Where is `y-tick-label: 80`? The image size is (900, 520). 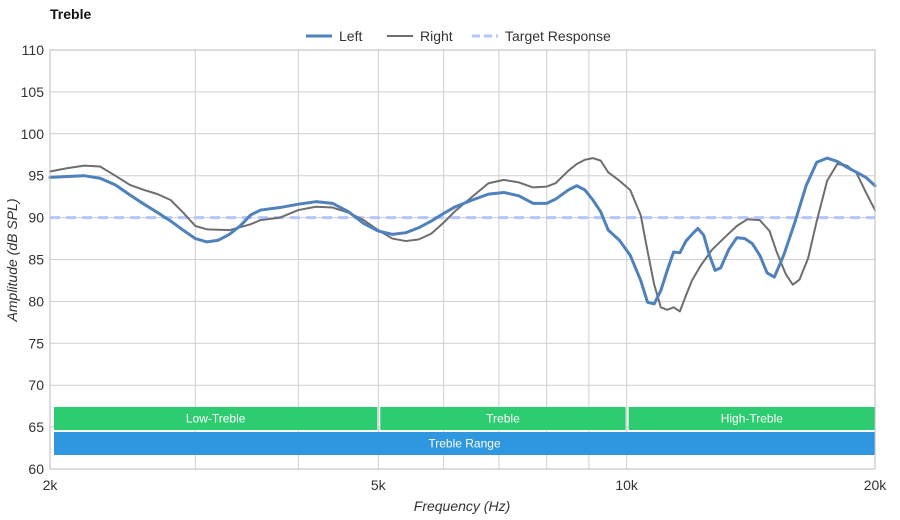 y-tick-label: 80 is located at coordinates (36, 301).